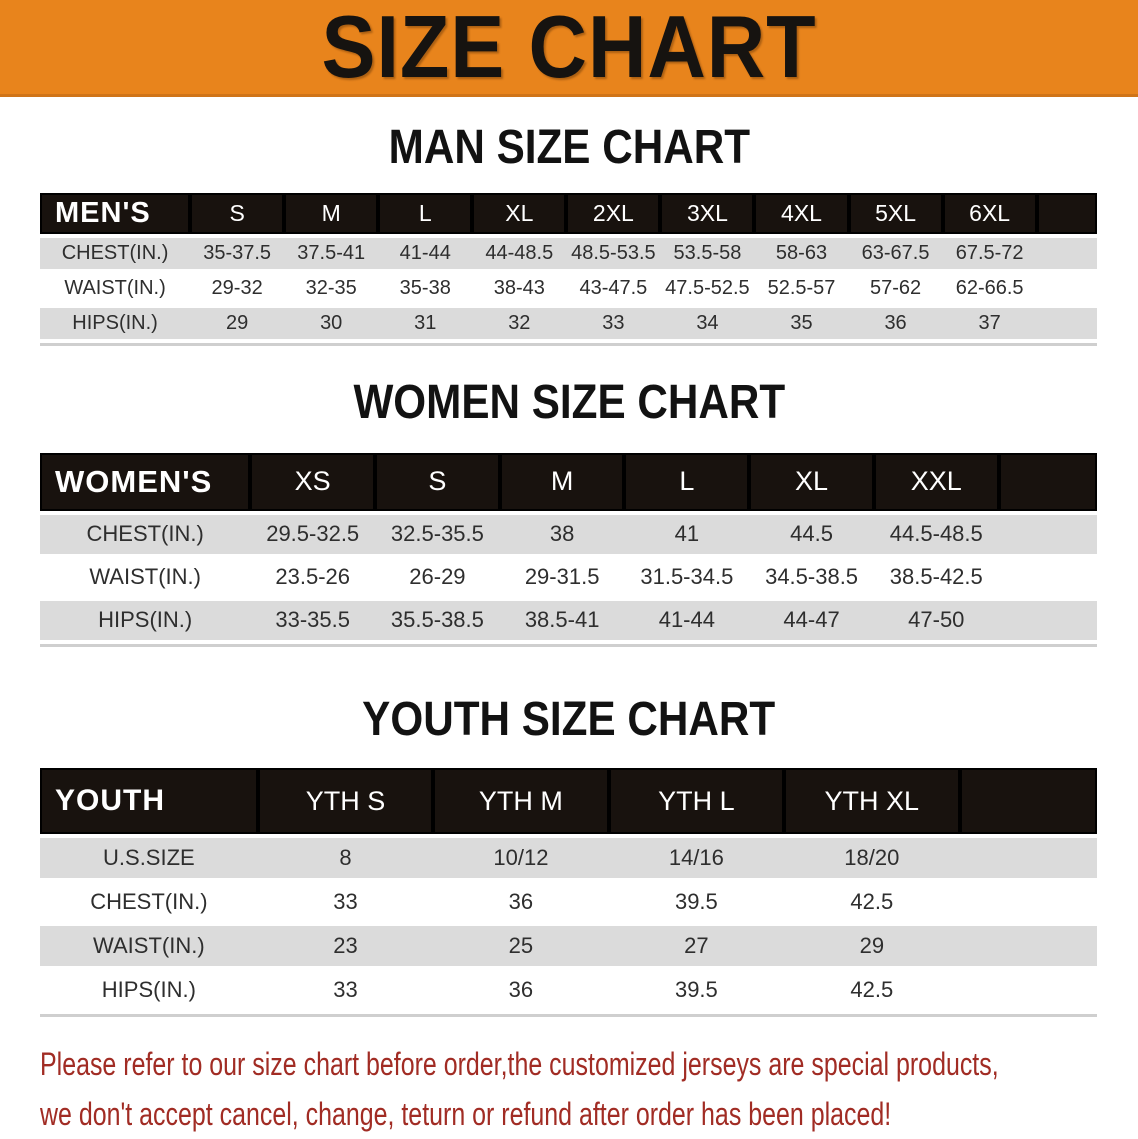  I want to click on measurement-value-cell: 8, so click(345, 860).